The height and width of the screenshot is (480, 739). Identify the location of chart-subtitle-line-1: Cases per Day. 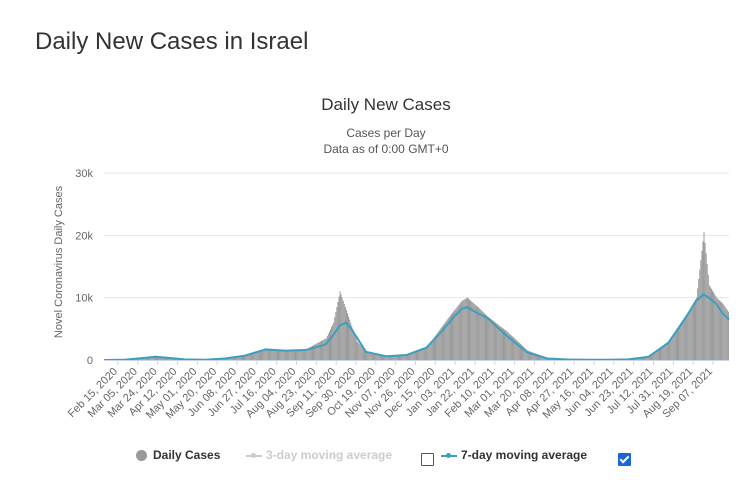
(385, 133).